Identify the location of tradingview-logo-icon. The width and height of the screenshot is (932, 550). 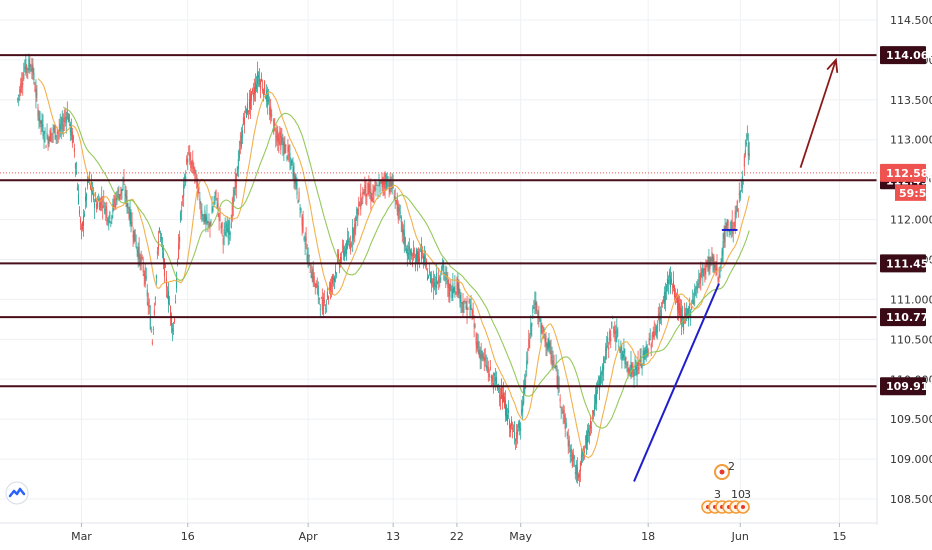
(17, 493).